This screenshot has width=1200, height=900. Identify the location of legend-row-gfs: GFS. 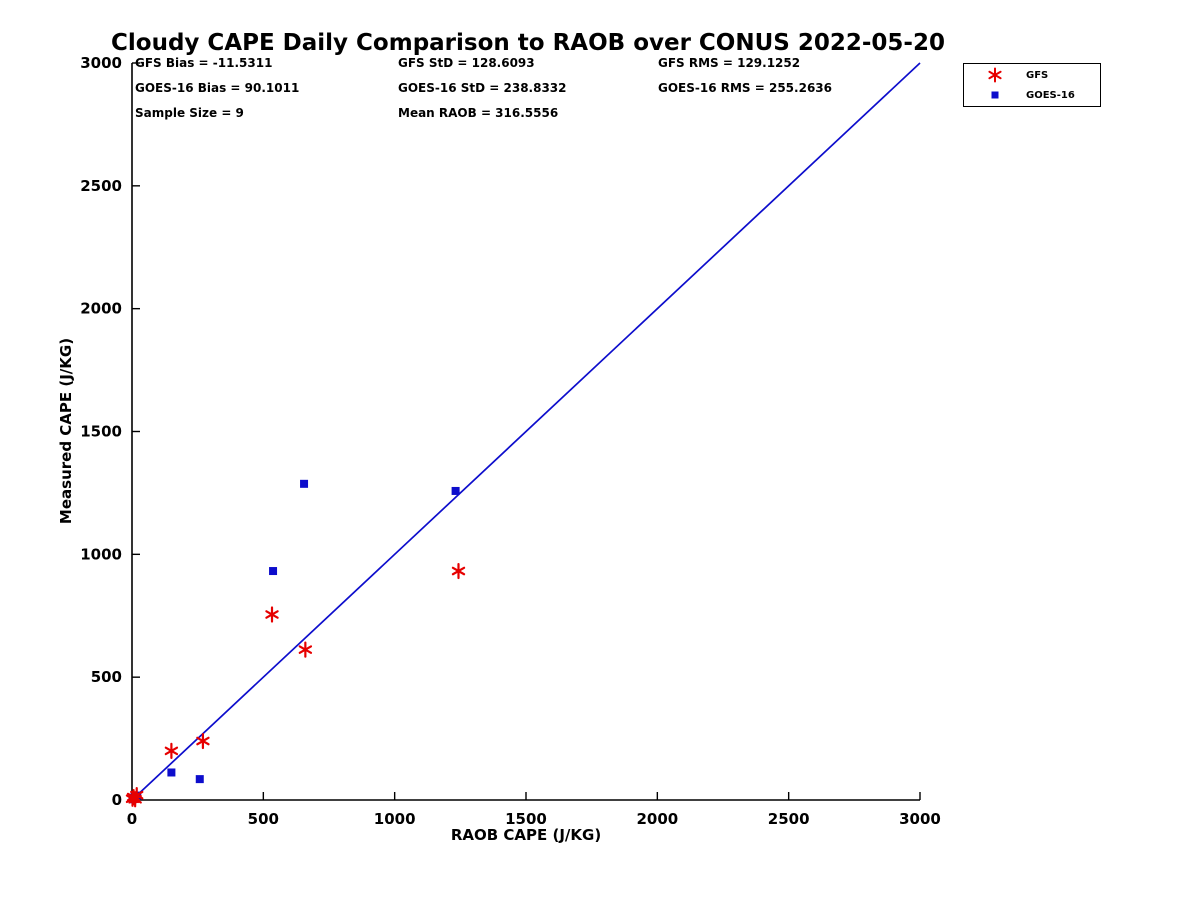
(1032, 75).